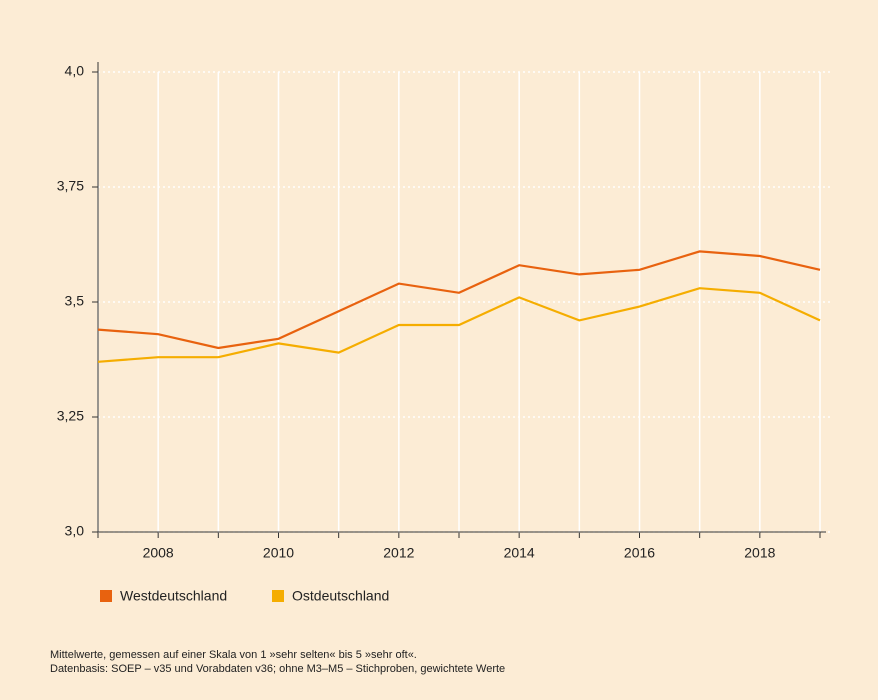 The height and width of the screenshot is (700, 878). I want to click on x-tick-label: 2008, so click(158, 553).